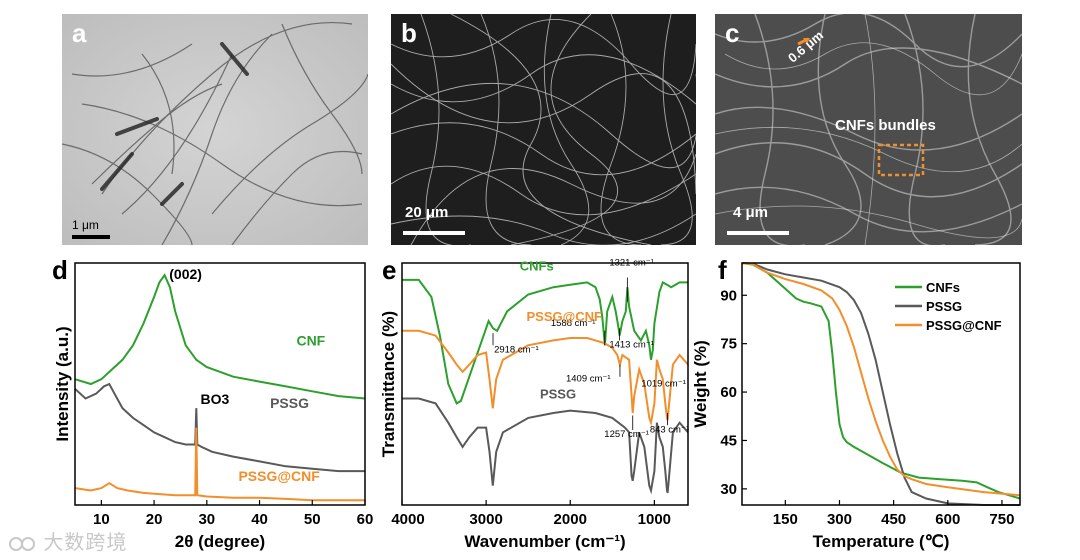 The image size is (1080, 560). Describe the element at coordinates (700, 384) in the screenshot. I see `y-axis-label: Weight (%)` at that location.